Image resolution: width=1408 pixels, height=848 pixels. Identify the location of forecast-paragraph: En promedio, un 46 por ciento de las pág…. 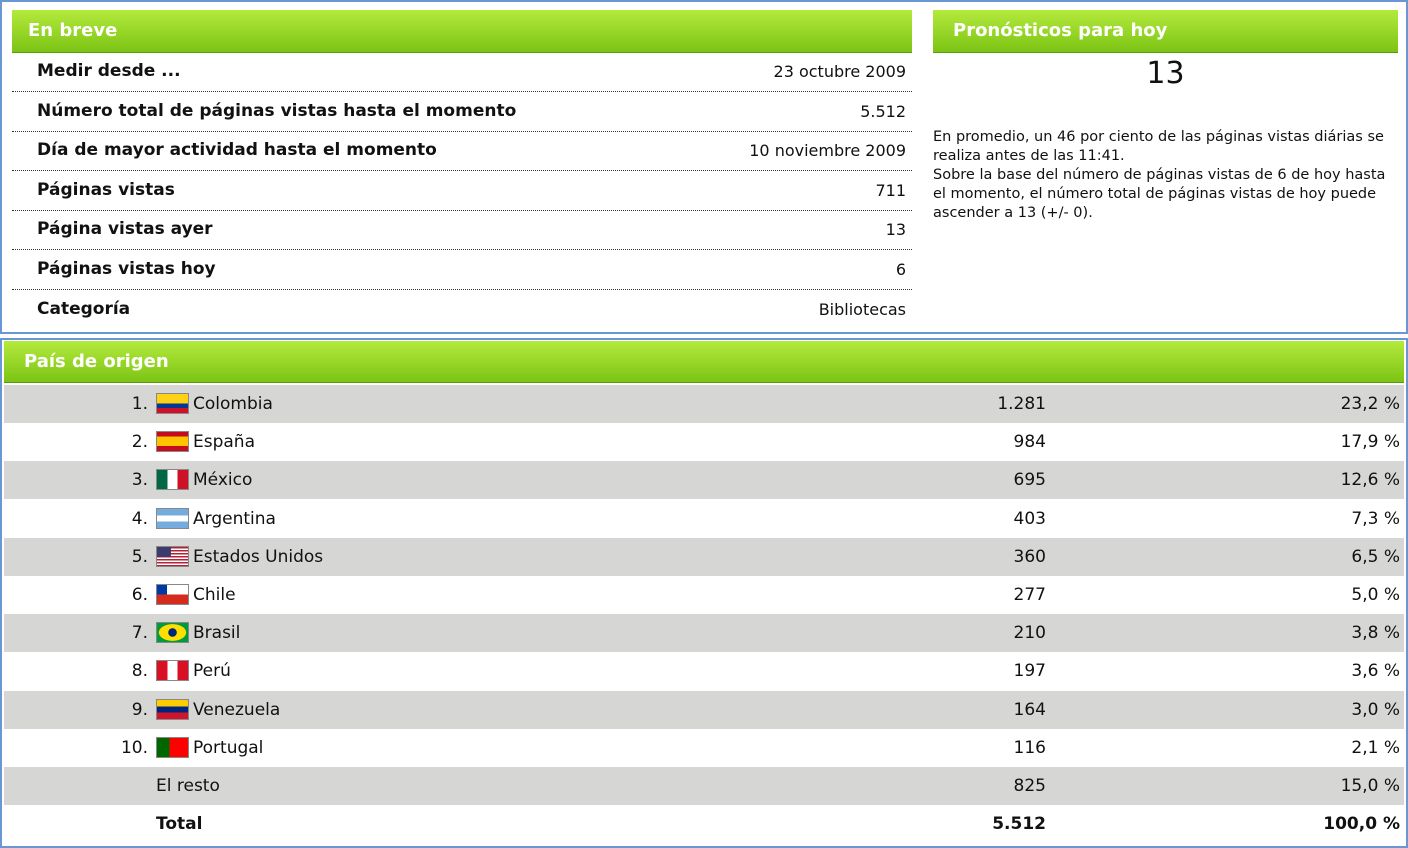
(1158, 146).